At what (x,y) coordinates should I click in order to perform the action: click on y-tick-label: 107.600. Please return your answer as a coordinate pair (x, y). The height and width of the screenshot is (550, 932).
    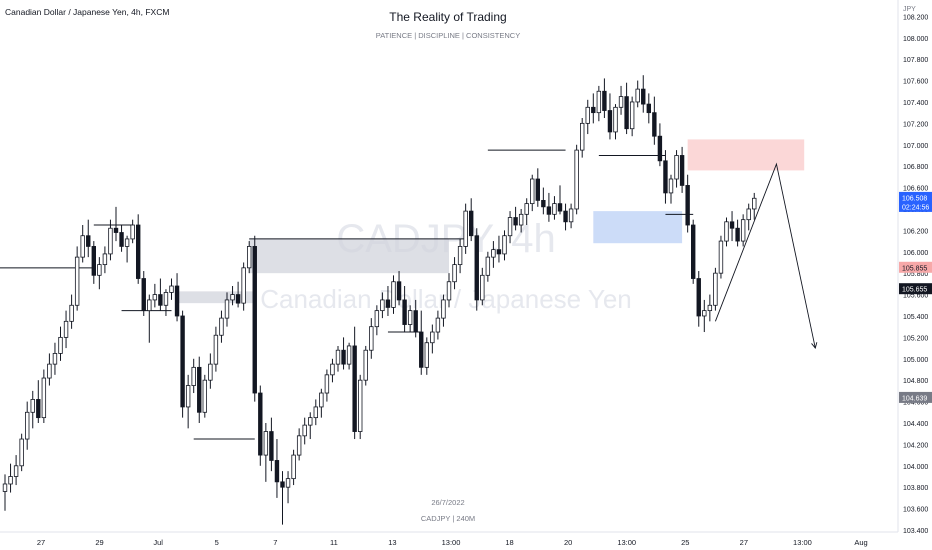
    Looking at the image, I should click on (915, 82).